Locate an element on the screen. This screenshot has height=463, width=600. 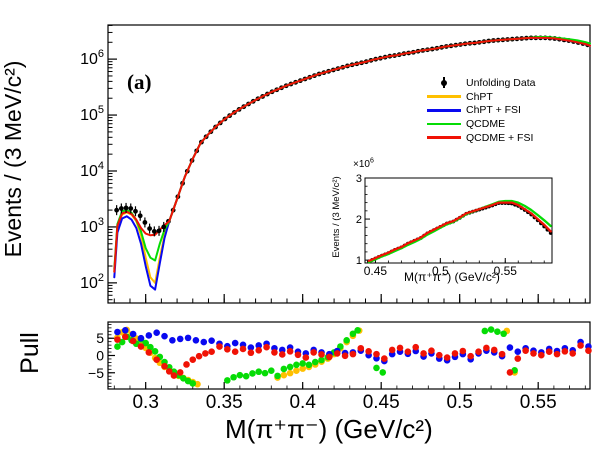
legend-entry-label: ChPT is located at coordinates (479, 96).